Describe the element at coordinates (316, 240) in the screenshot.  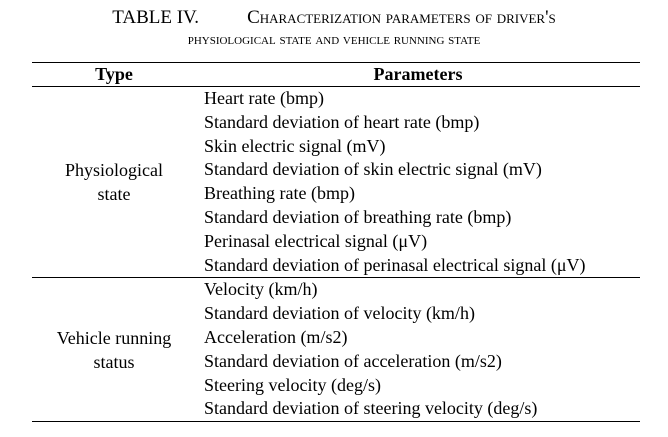
I see `parameter-item: Perinasal electrical signal (μV)` at that location.